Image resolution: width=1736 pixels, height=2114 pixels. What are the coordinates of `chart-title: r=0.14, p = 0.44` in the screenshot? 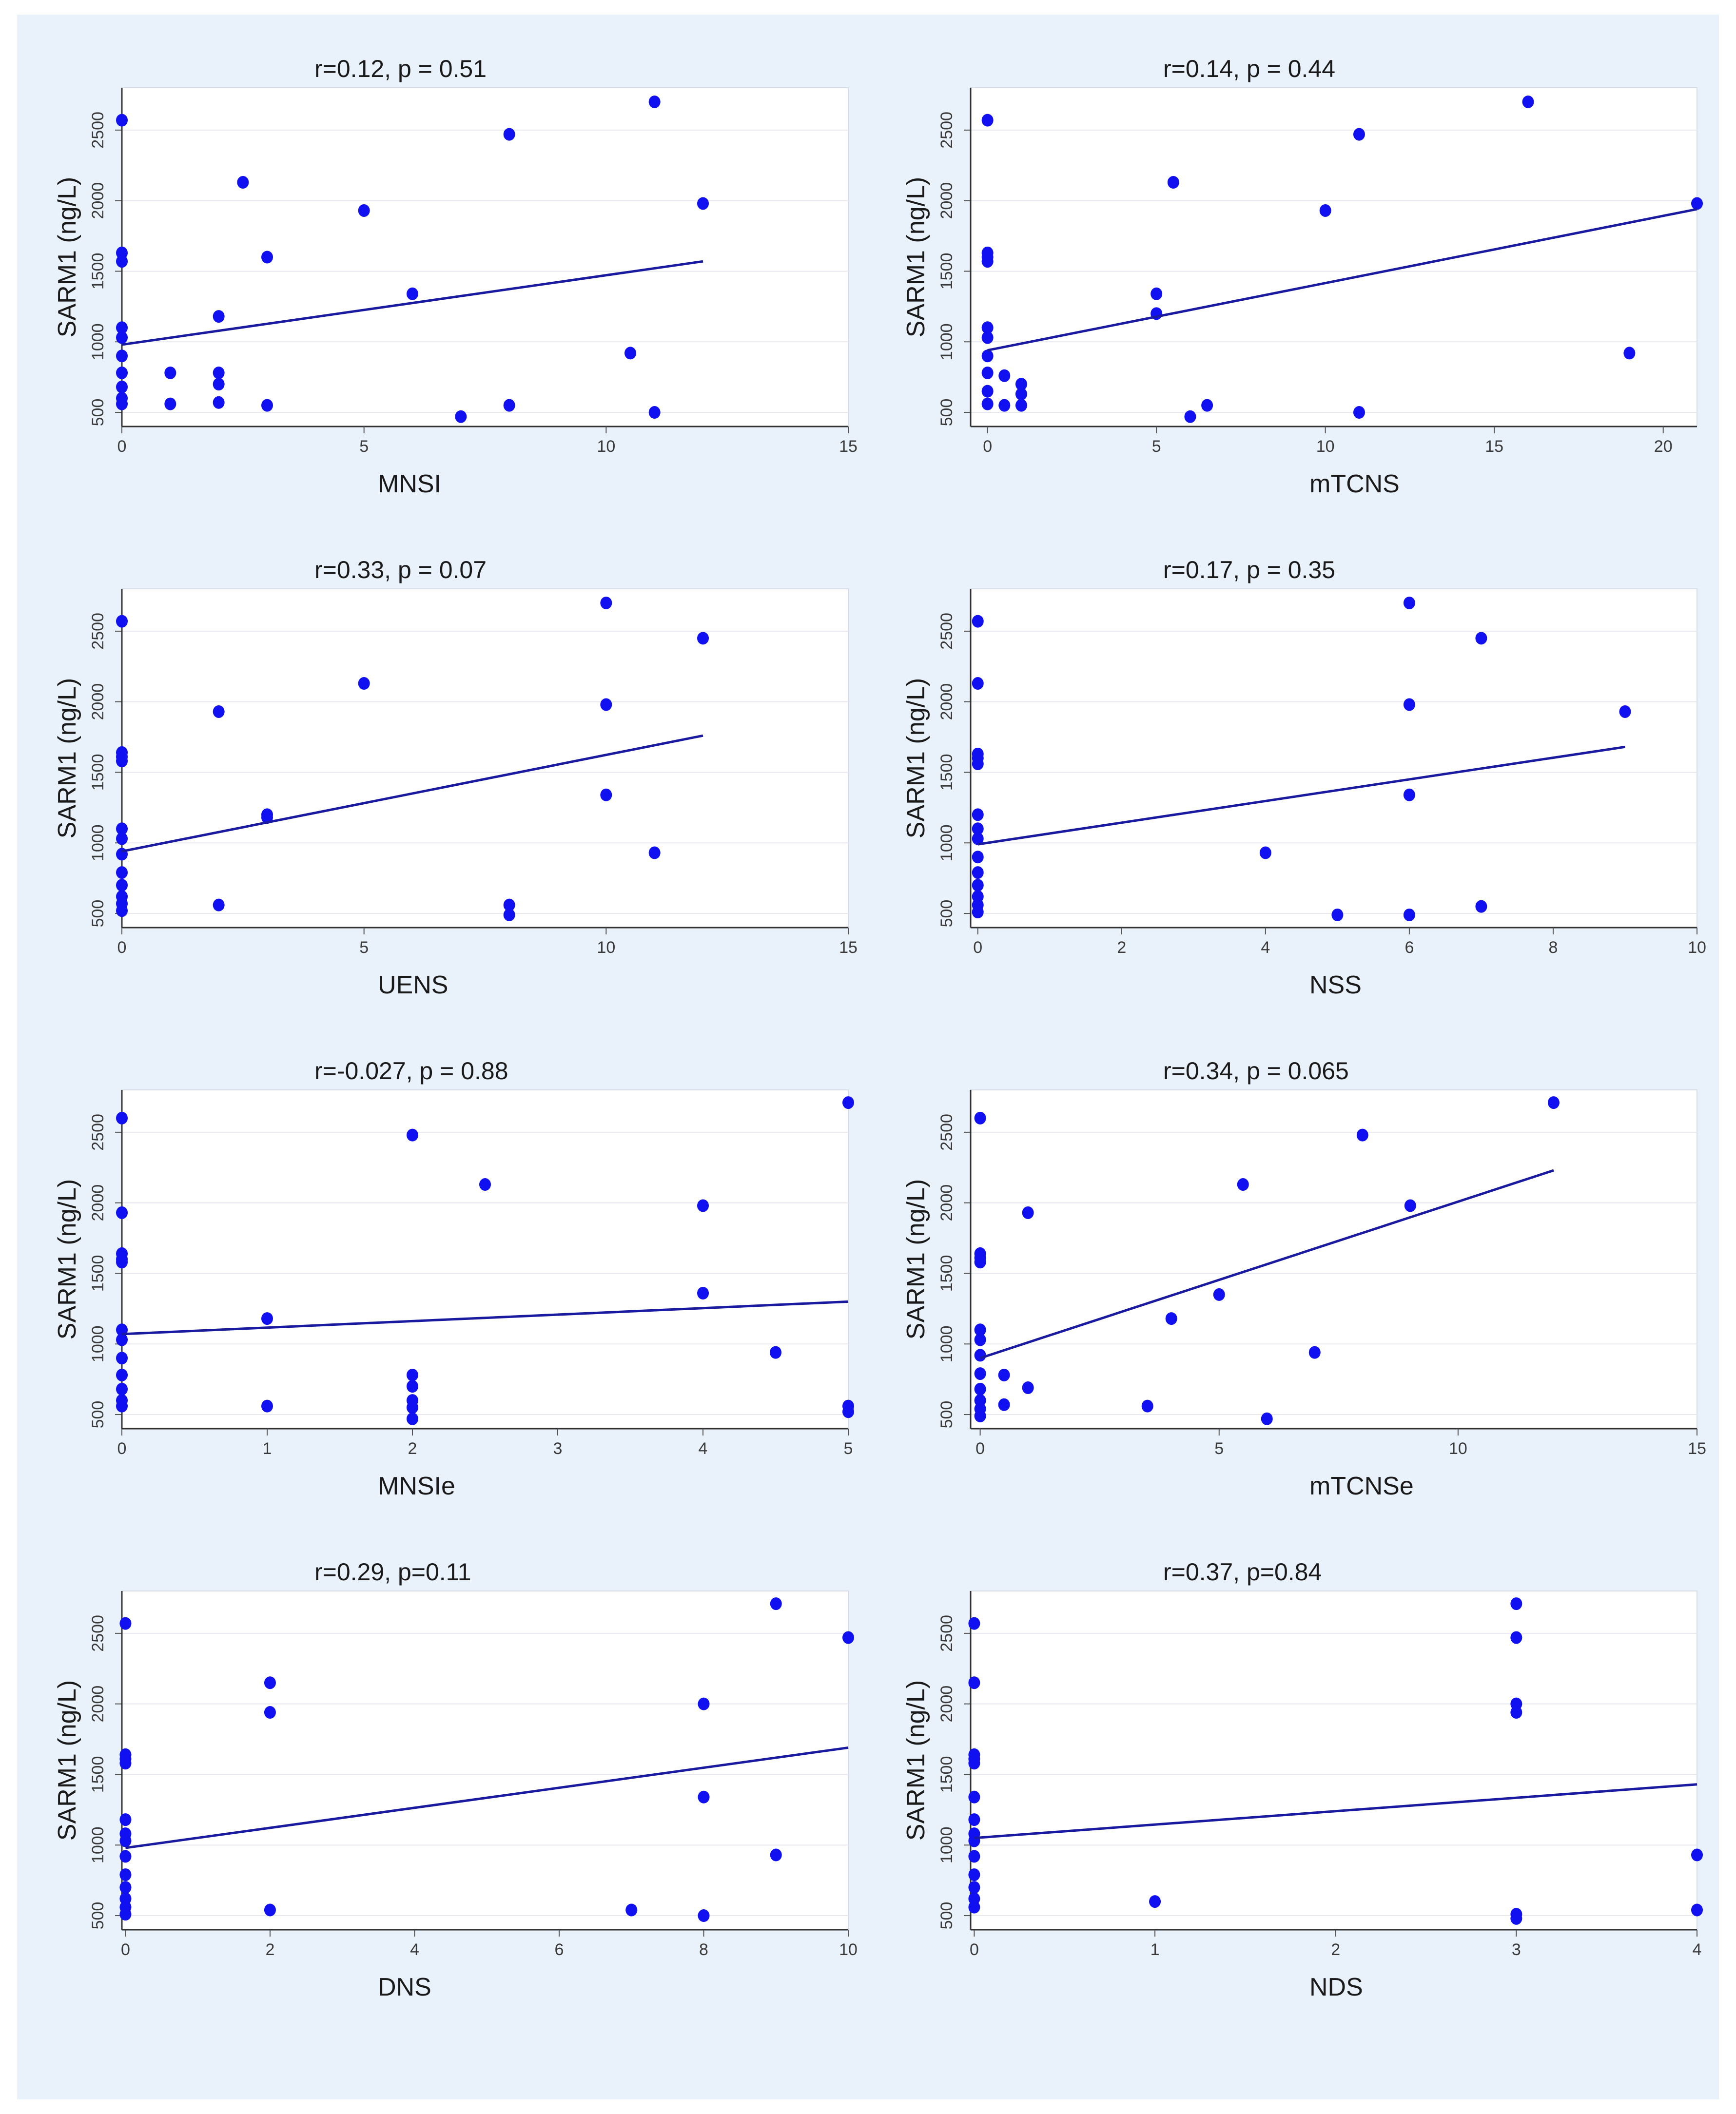 It's located at (1249, 68).